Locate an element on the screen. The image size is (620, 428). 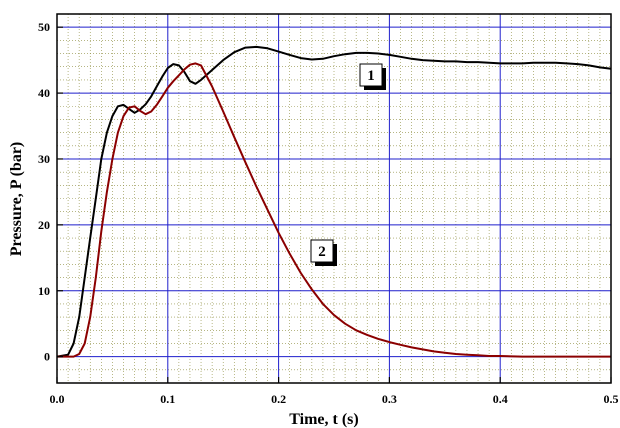
y-tick-label: 30 is located at coordinates (44, 159).